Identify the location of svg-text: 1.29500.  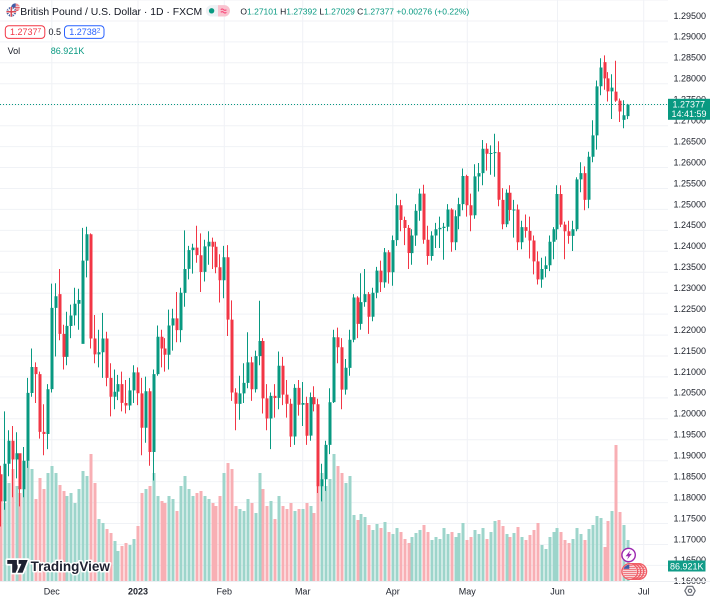
(690, 16).